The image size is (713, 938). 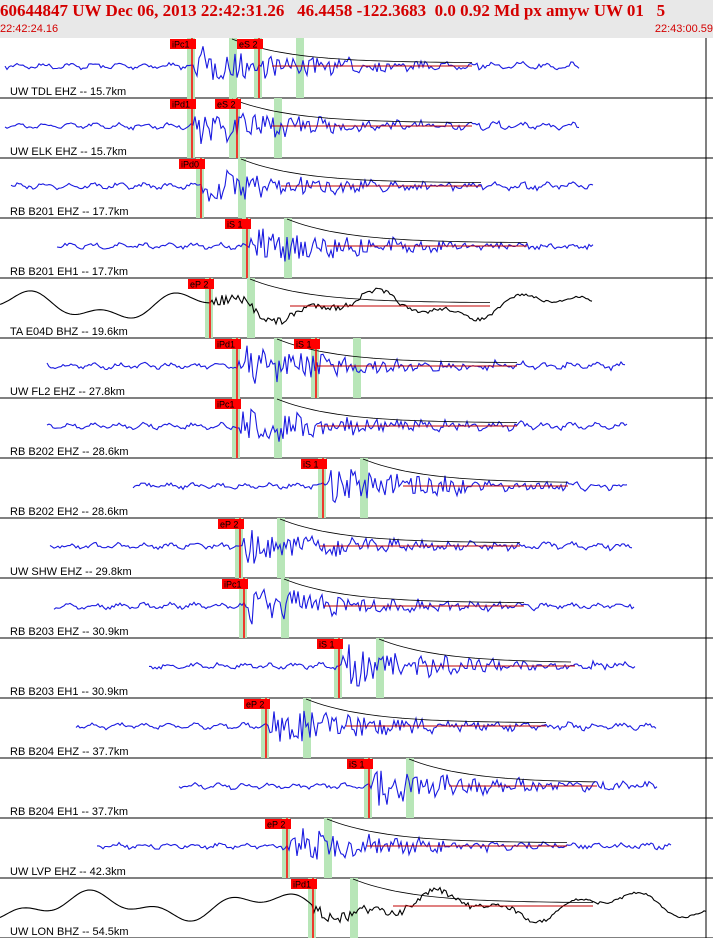 What do you see at coordinates (69, 512) in the screenshot?
I see `station-label: RB B202 EH2 -- 28.6km` at bounding box center [69, 512].